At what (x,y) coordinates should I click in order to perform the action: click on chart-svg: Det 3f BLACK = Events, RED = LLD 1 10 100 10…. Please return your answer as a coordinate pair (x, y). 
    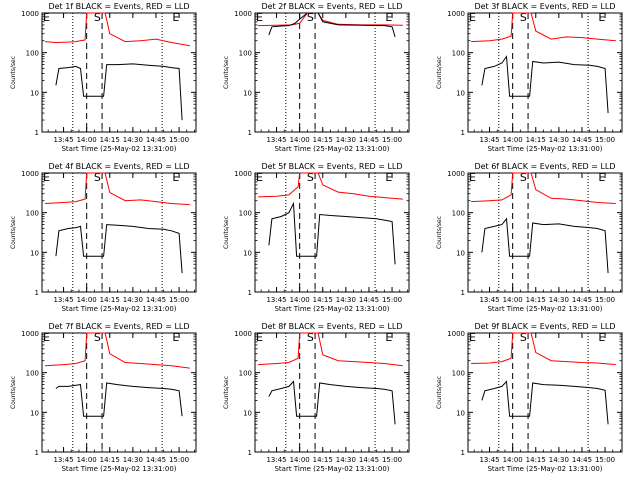
    Looking at the image, I should click on (529, 77).